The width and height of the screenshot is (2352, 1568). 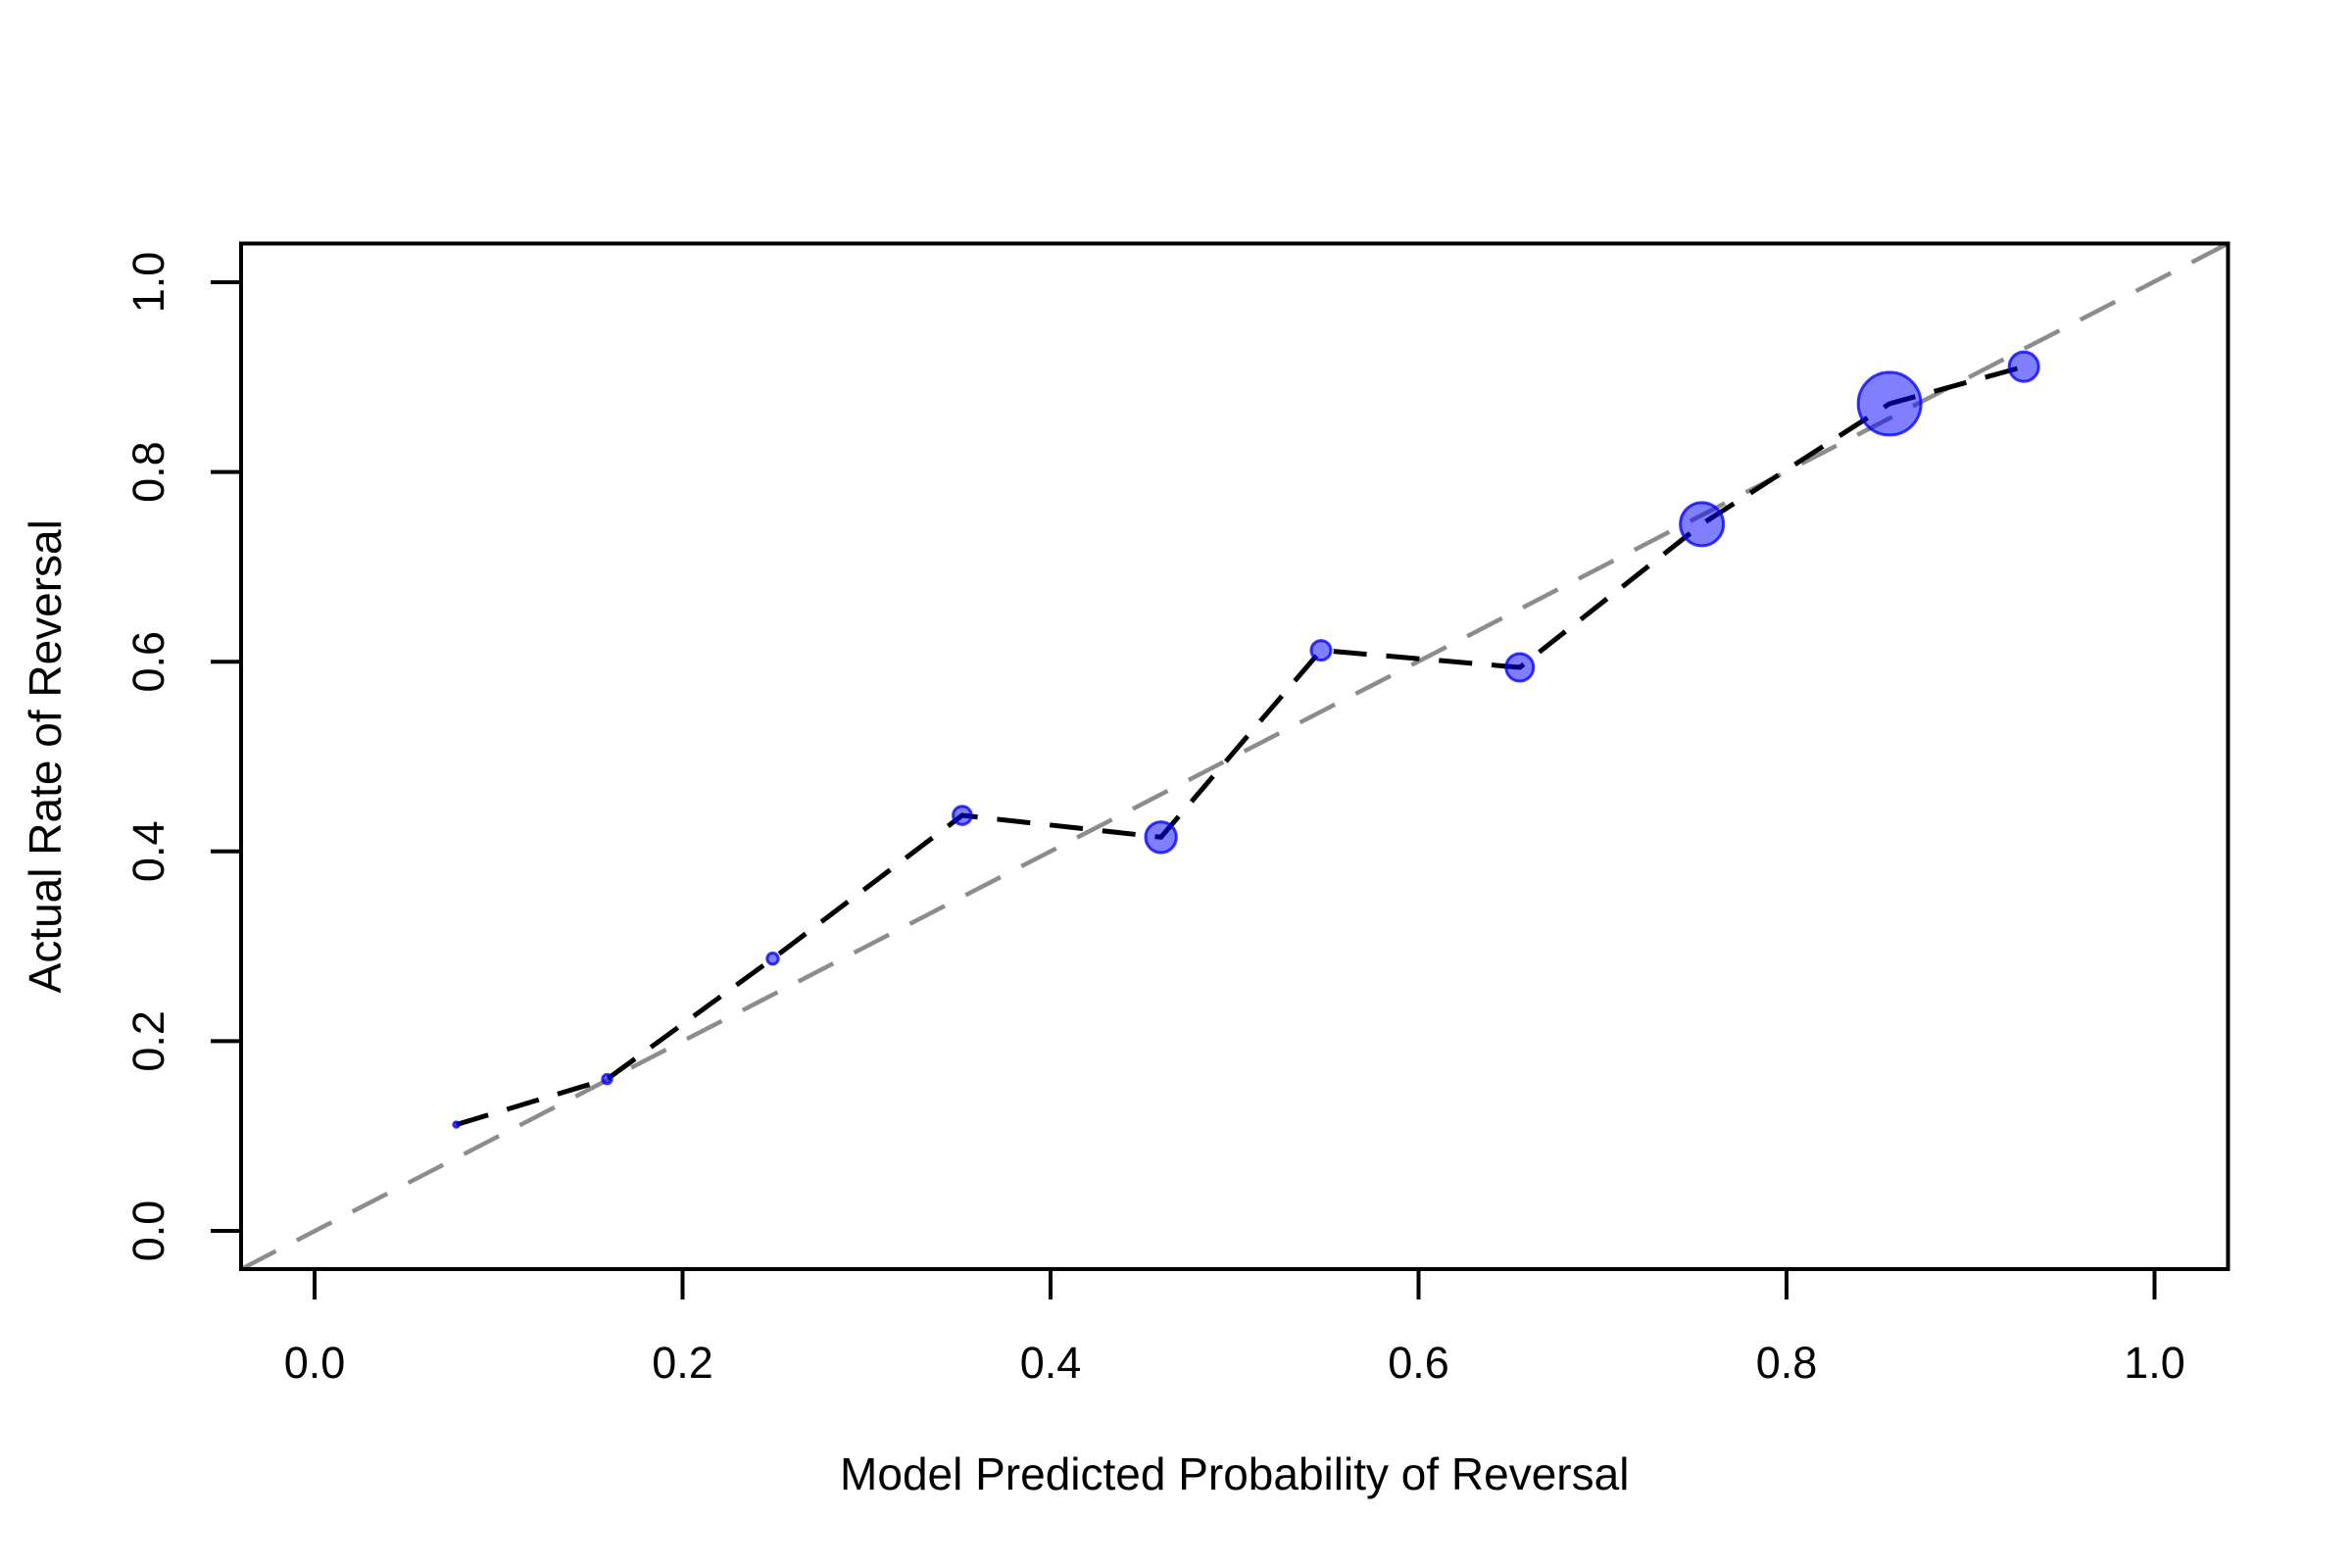 What do you see at coordinates (148, 1041) in the screenshot?
I see `y-axis-tick-label: 0.2` at bounding box center [148, 1041].